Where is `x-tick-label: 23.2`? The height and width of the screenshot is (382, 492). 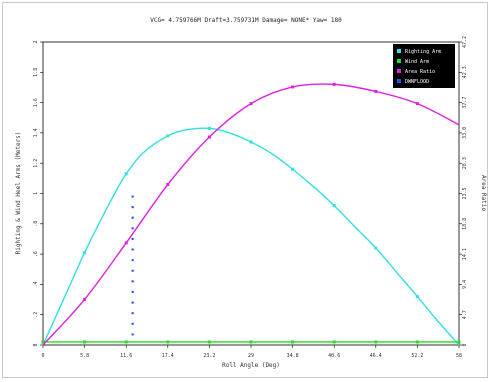
x-tick-label: 23.2 is located at coordinates (209, 356).